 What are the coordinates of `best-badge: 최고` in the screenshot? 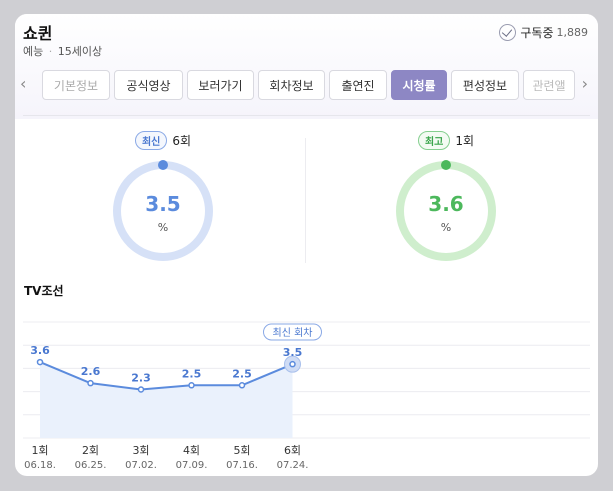 It's located at (434, 140).